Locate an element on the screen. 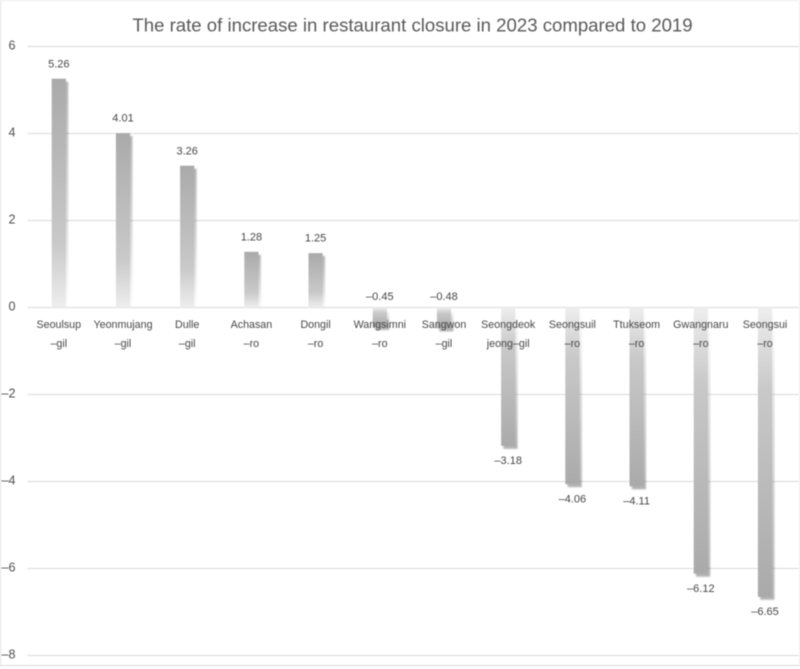 This screenshot has height=669, width=800. svg-text: –6.65 is located at coordinates (765, 612).